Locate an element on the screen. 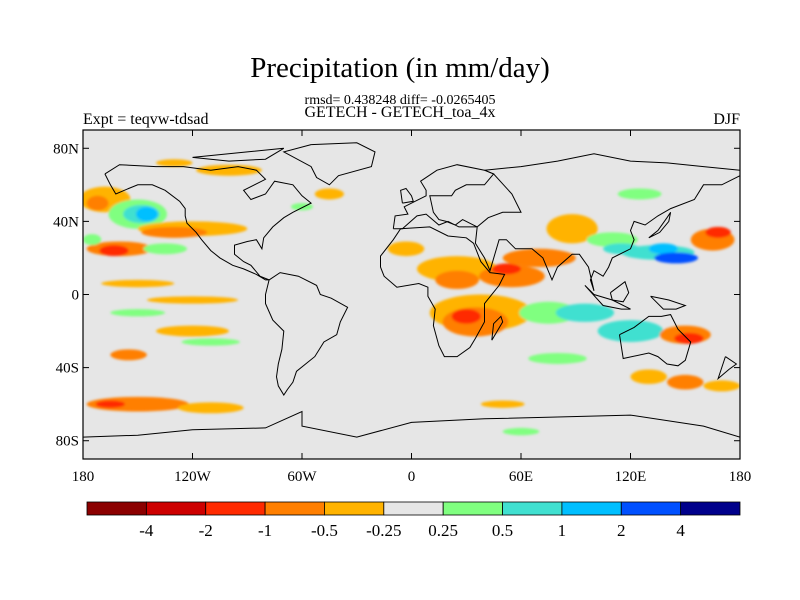 Image resolution: width=800 pixels, height=600 pixels. experiment-label: Expt = teqvw-tdsad is located at coordinates (146, 119).